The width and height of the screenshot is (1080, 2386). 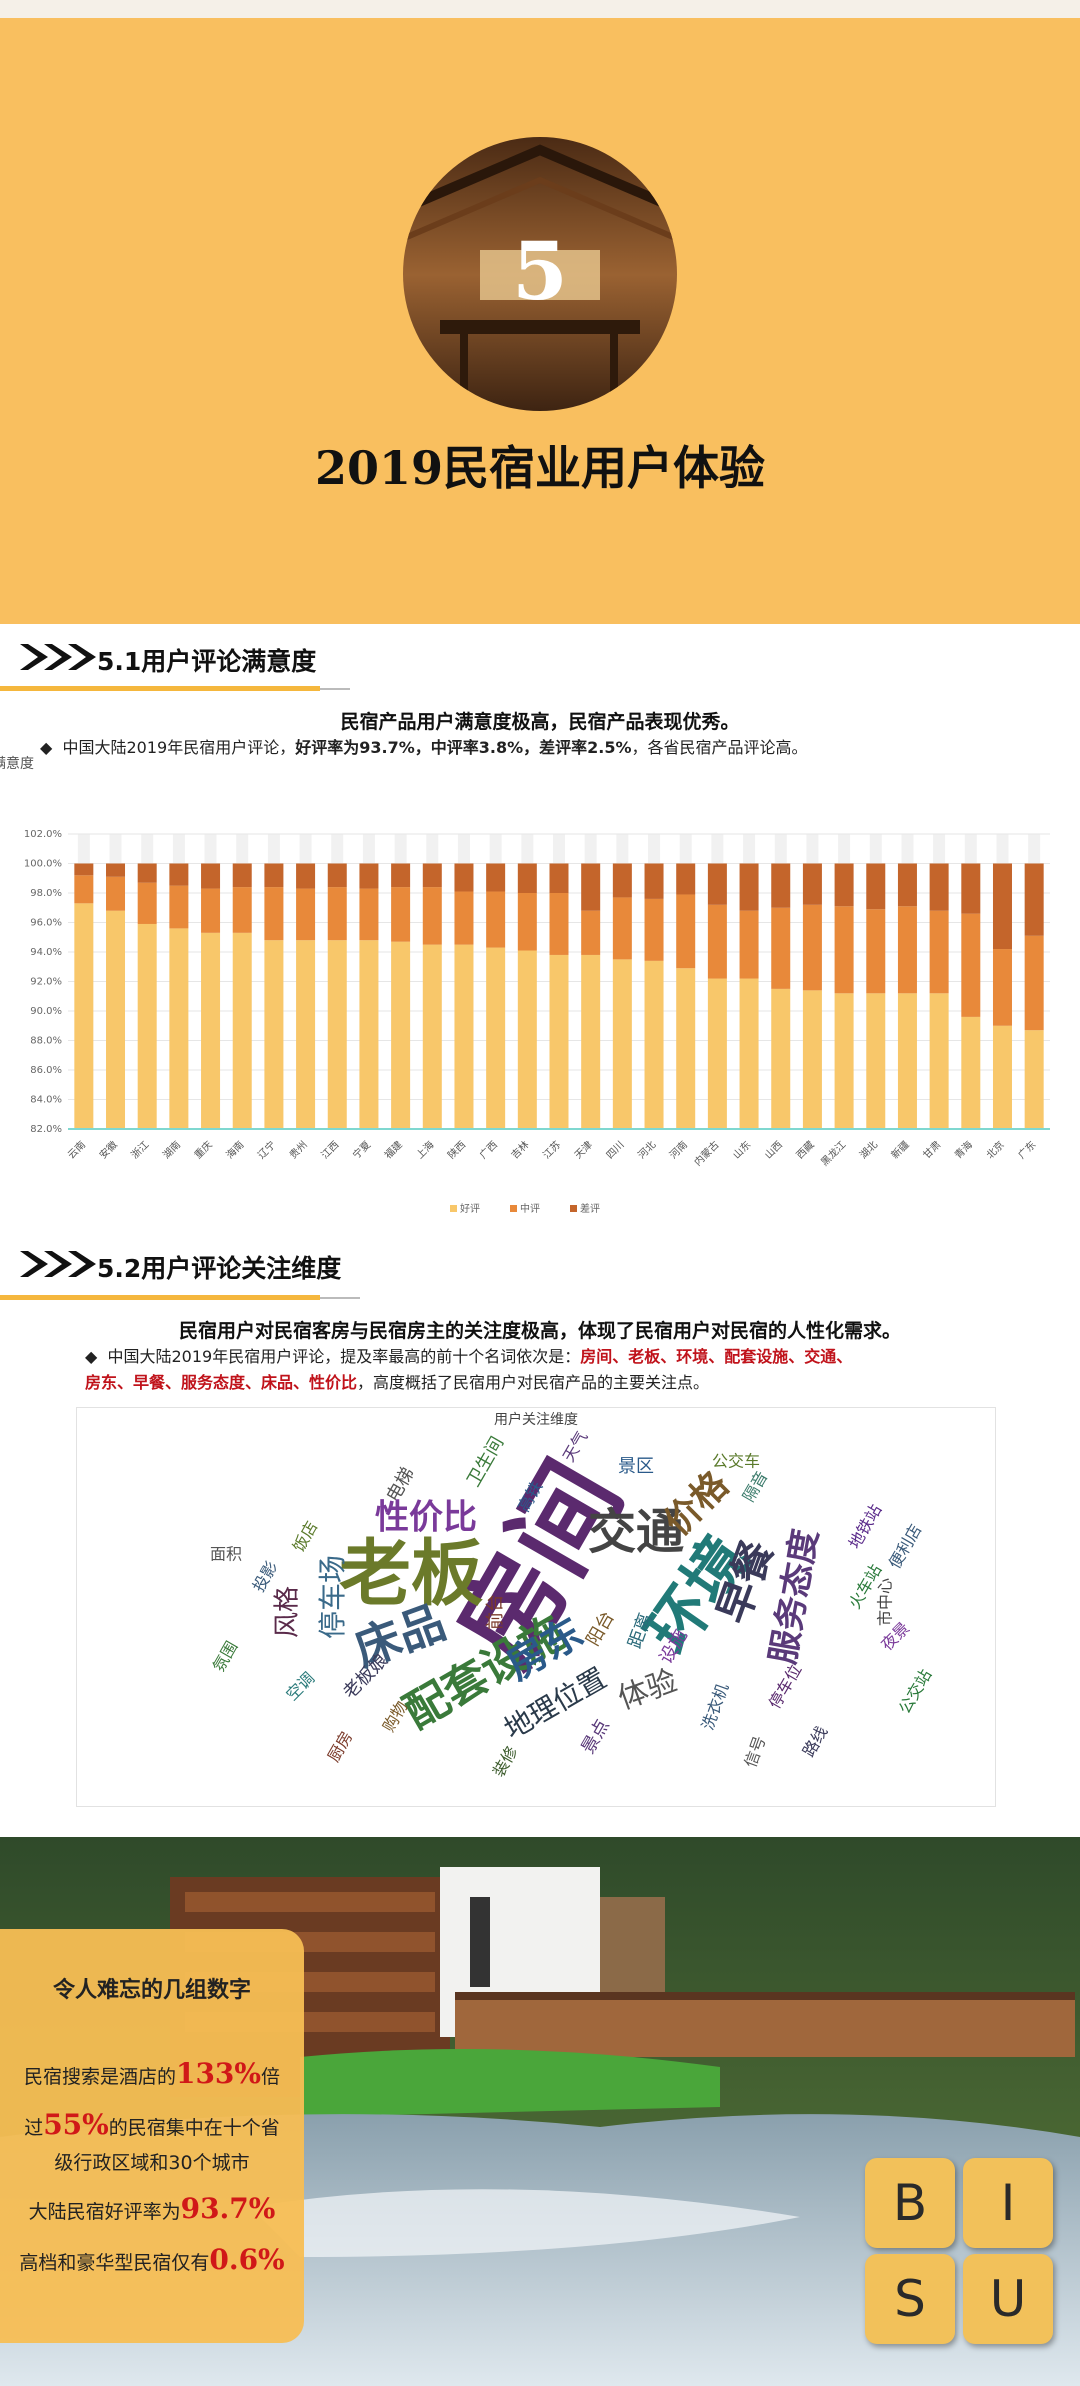 What do you see at coordinates (221, 1382) in the screenshot?
I see `bullet-emph: 房东、早餐、服务态度、床品、性价比` at bounding box center [221, 1382].